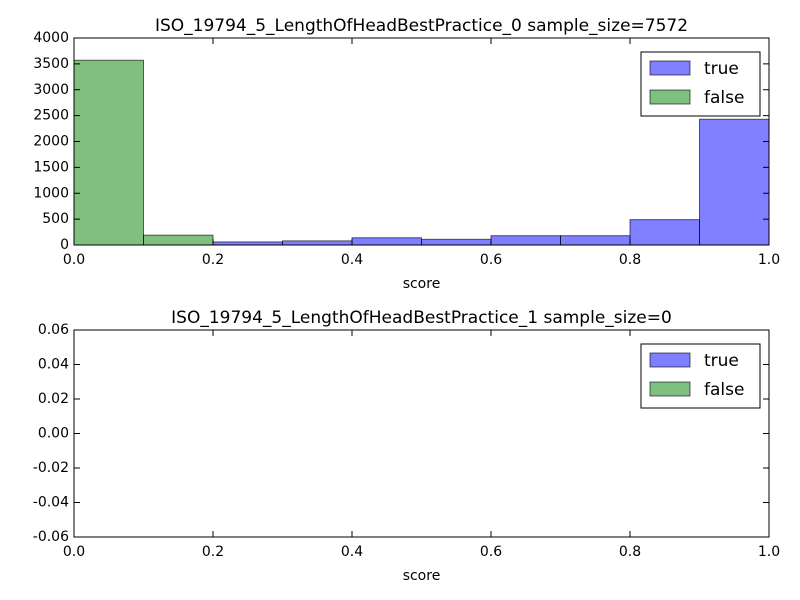 This screenshot has width=800, height=600. What do you see at coordinates (53, 330) in the screenshot?
I see `y-tick-label: 0.06` at bounding box center [53, 330].